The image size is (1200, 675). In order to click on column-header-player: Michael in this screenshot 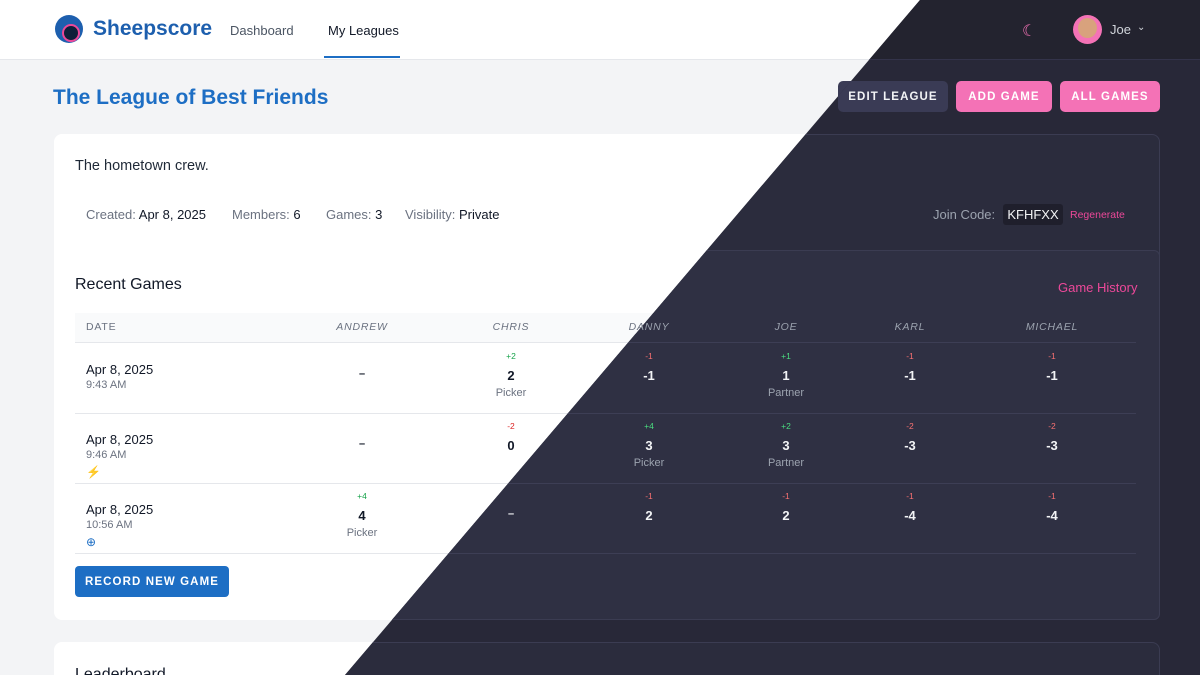, I will do `click(1052, 327)`.